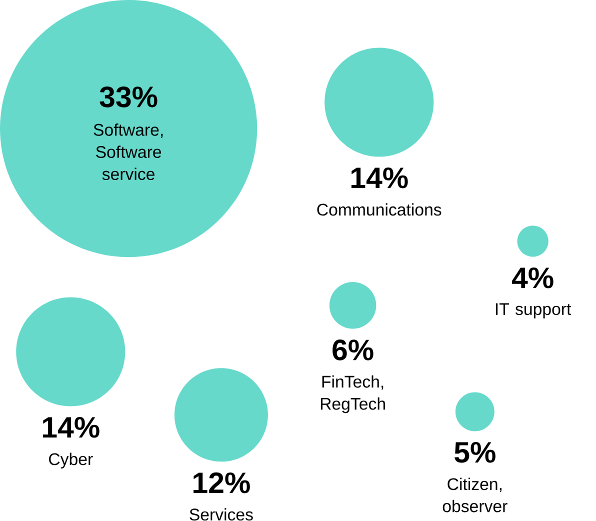  Describe the element at coordinates (129, 97) in the screenshot. I see `data-label: 33%` at that location.